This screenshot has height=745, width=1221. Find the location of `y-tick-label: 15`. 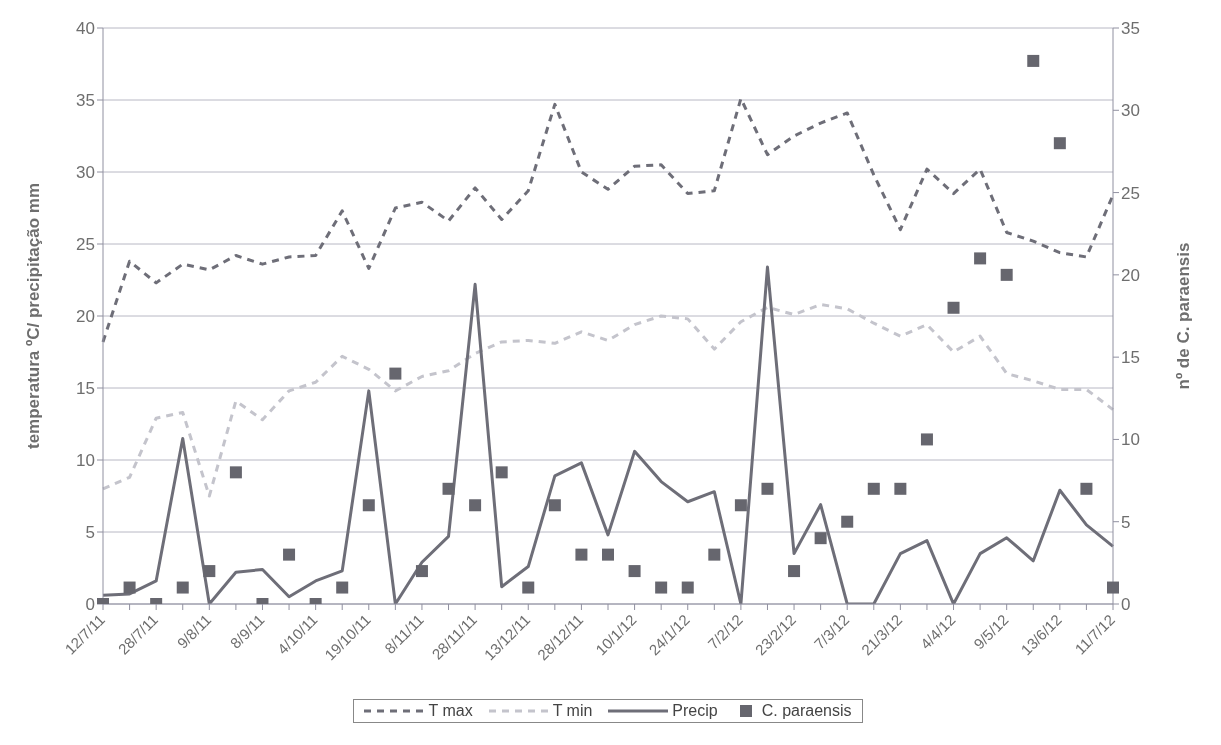

y-tick-label: 15 is located at coordinates (85, 389).